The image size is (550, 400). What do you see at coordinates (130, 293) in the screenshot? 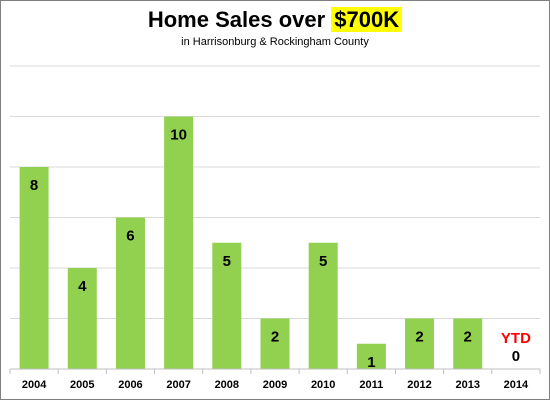
I see `bar-2006` at bounding box center [130, 293].